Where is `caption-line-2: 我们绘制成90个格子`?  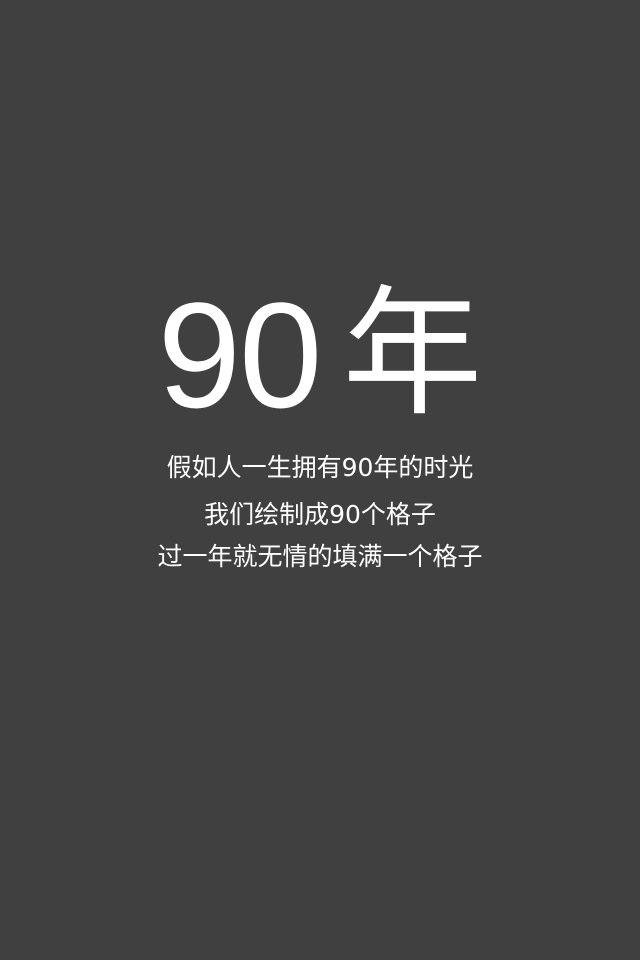 caption-line-2: 我们绘制成90个格子 is located at coordinates (320, 514).